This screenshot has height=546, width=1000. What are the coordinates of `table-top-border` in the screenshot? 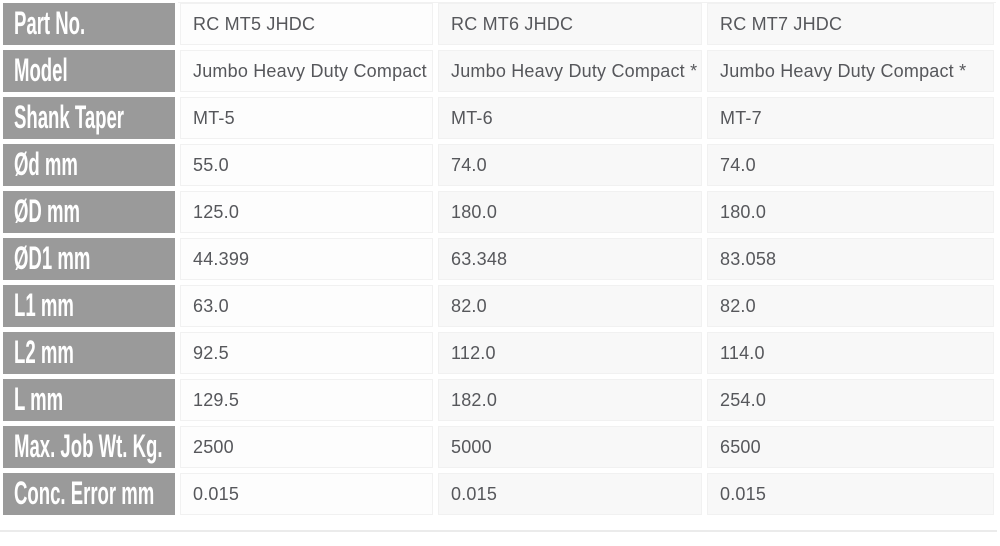 It's located at (587, 2).